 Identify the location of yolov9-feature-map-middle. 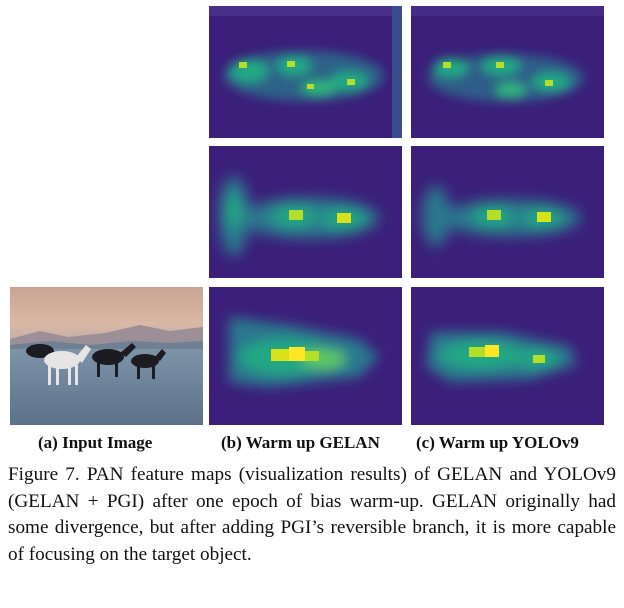
(507, 212).